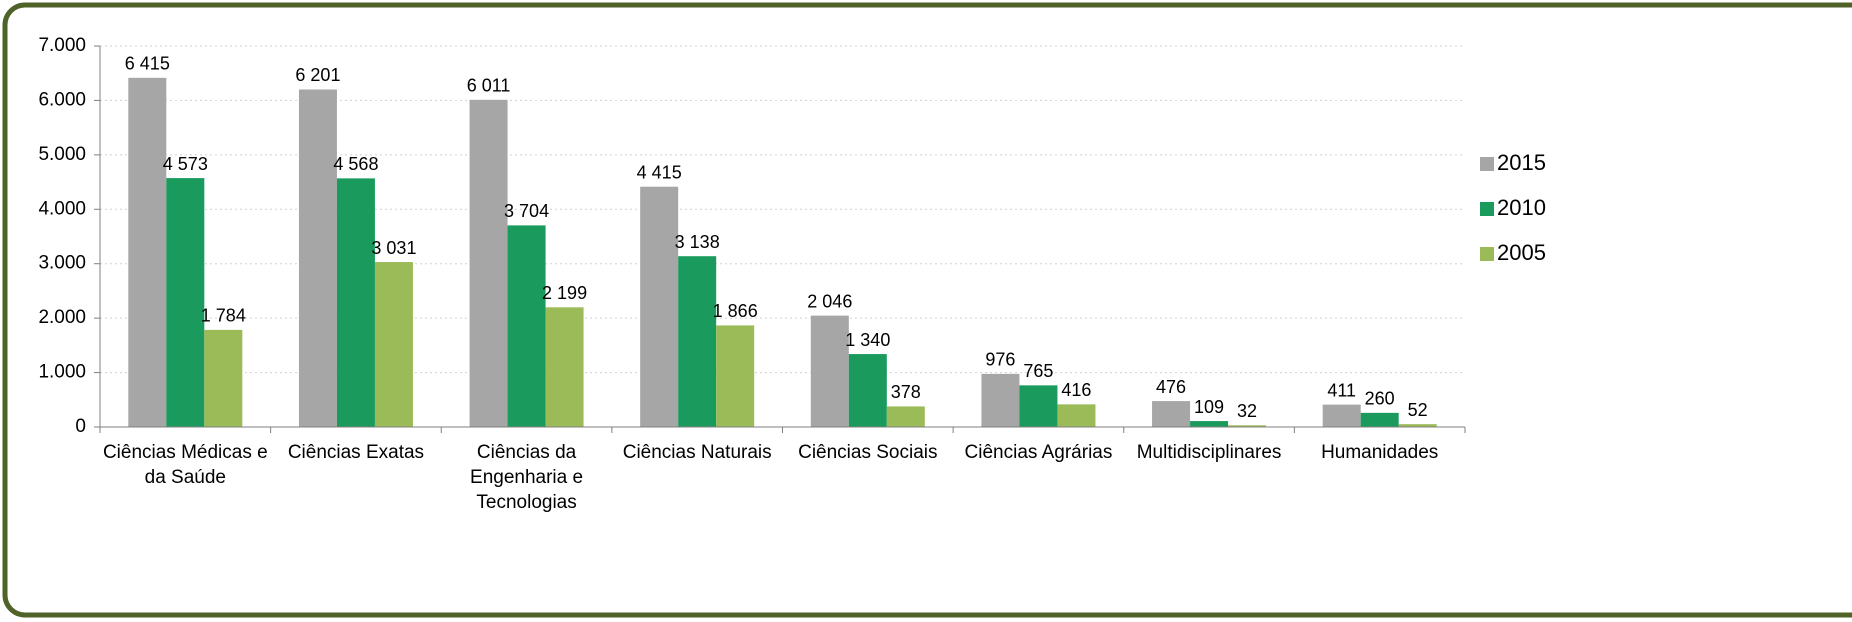  I want to click on y-tick-label: 5.000, so click(62, 154).